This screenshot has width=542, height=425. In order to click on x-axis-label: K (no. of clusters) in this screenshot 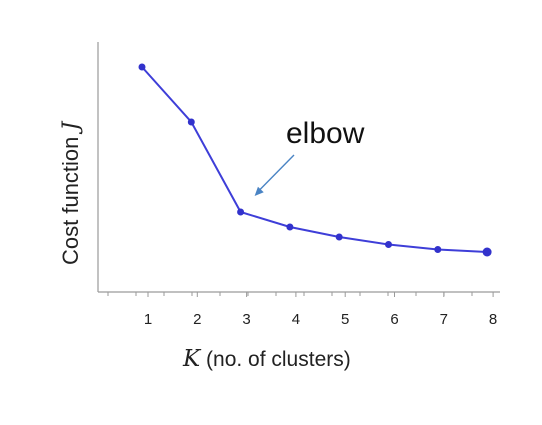, I will do `click(266, 359)`.